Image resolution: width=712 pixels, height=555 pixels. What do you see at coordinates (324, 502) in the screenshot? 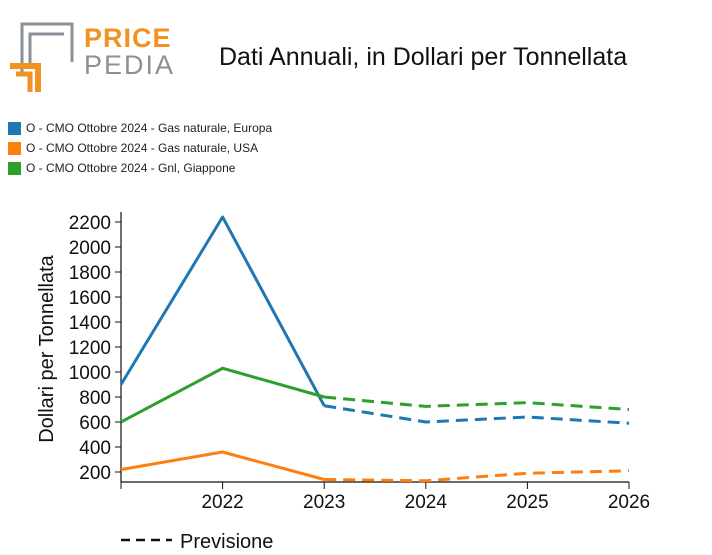
I see `x-tick-label: 2023` at bounding box center [324, 502].